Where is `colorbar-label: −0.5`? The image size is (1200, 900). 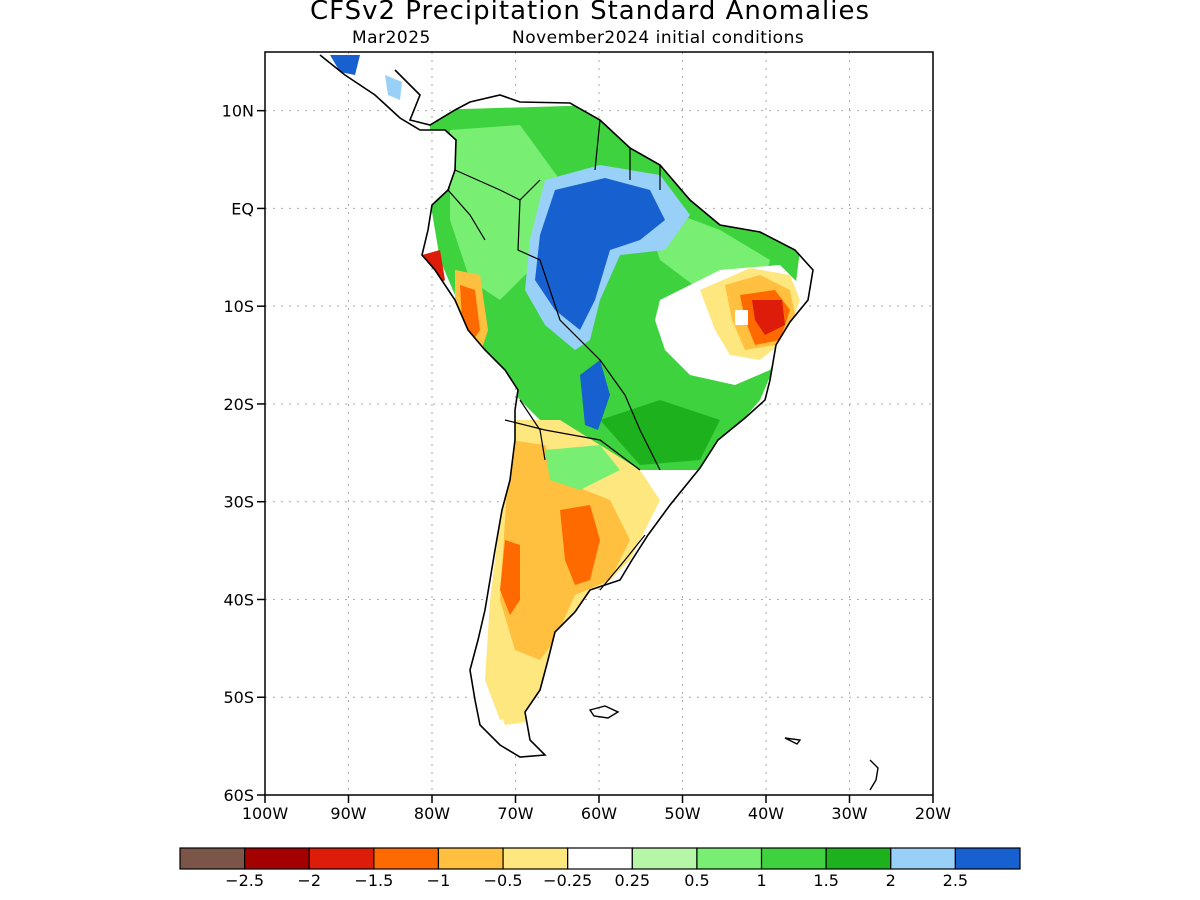
colorbar-label: −0.5 is located at coordinates (503, 880).